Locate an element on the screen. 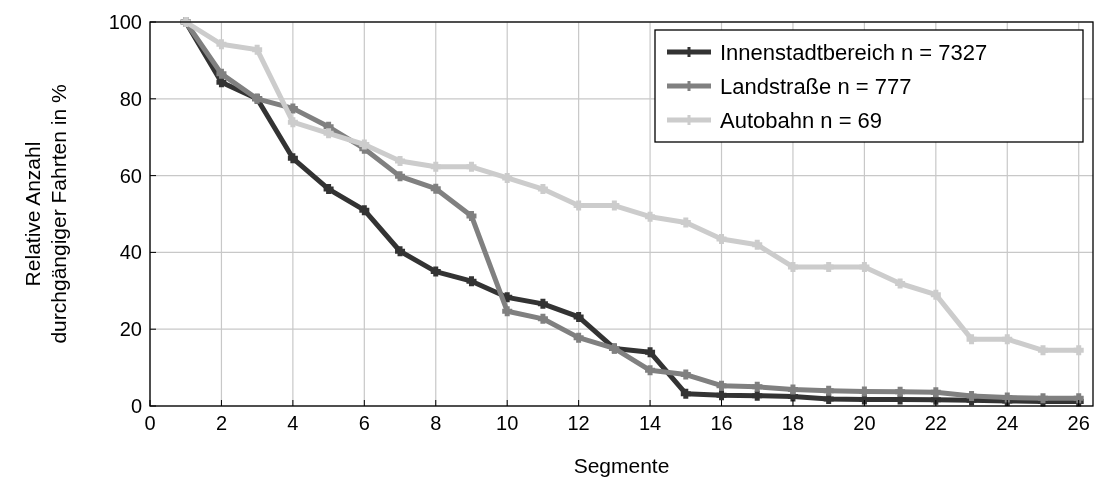  x-tick-label: 18 is located at coordinates (793, 423).